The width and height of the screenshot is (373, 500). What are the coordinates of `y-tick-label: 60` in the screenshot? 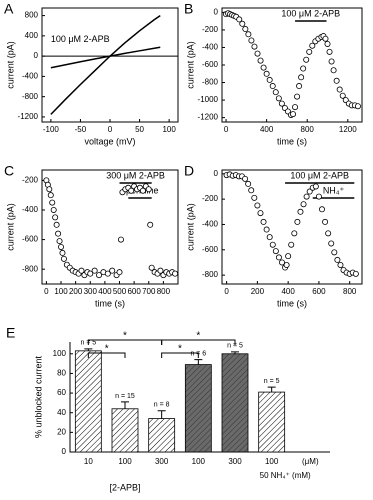 It's located at (61, 392).